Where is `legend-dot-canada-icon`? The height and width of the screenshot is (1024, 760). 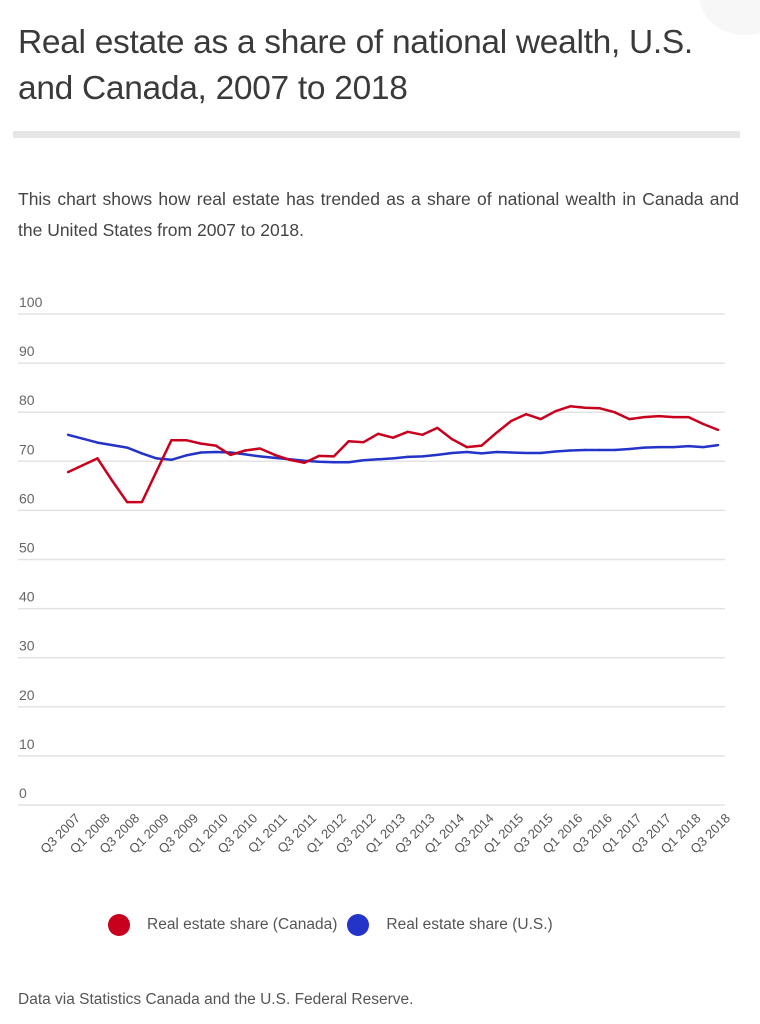 legend-dot-canada-icon is located at coordinates (119, 925).